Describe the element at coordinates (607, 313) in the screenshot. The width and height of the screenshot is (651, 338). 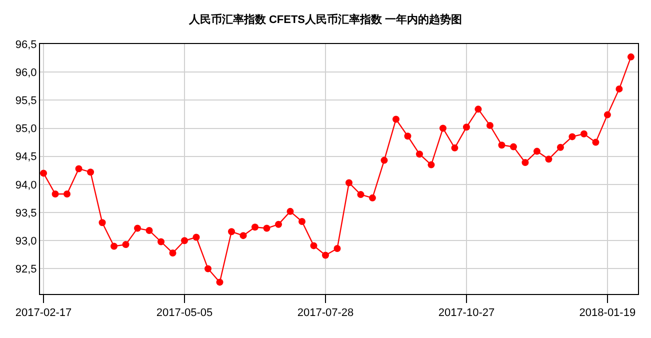
I see `x-tick-label: 2018-01-19` at that location.